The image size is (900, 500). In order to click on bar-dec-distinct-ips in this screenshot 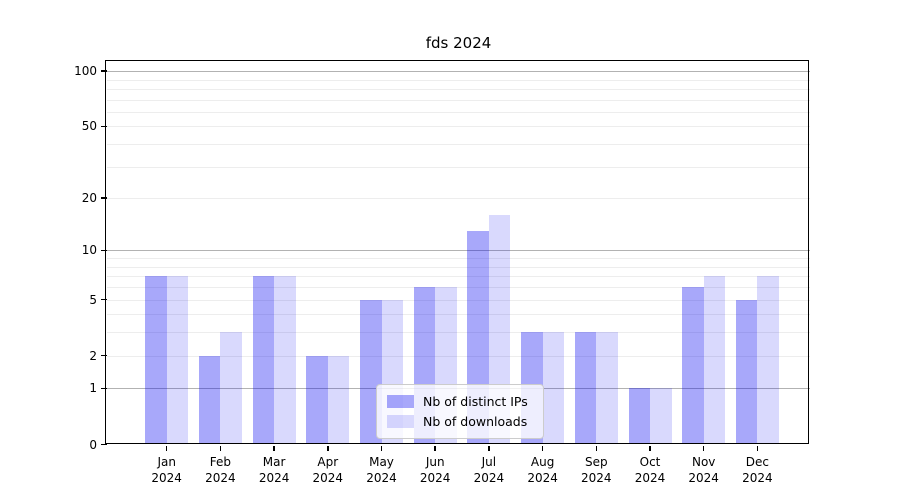, I will do `click(746, 372)`.